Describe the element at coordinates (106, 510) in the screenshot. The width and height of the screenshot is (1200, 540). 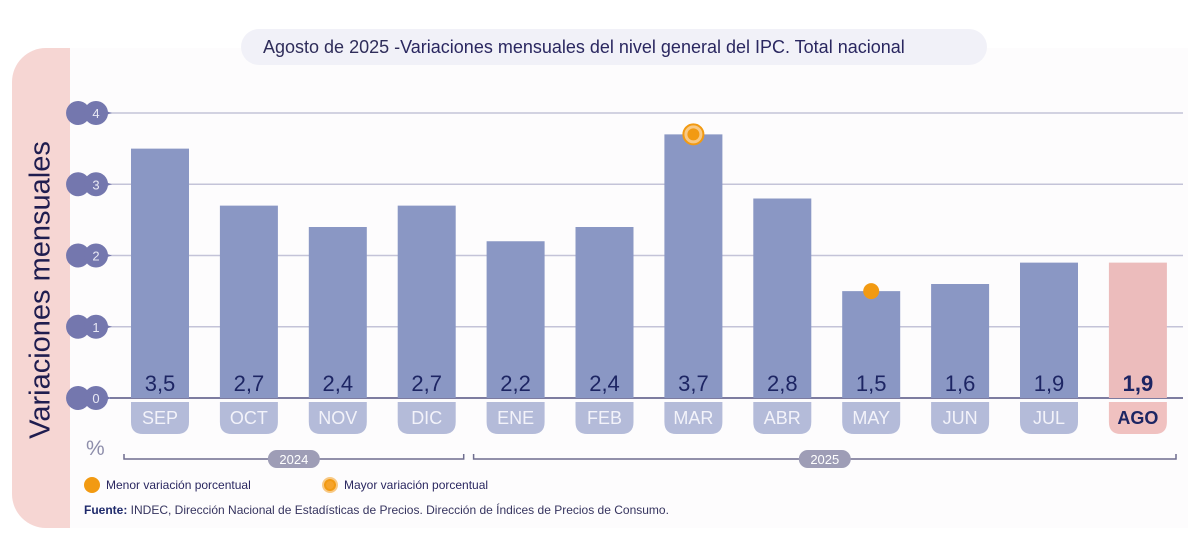
I see `source-label: Fuente:` at that location.